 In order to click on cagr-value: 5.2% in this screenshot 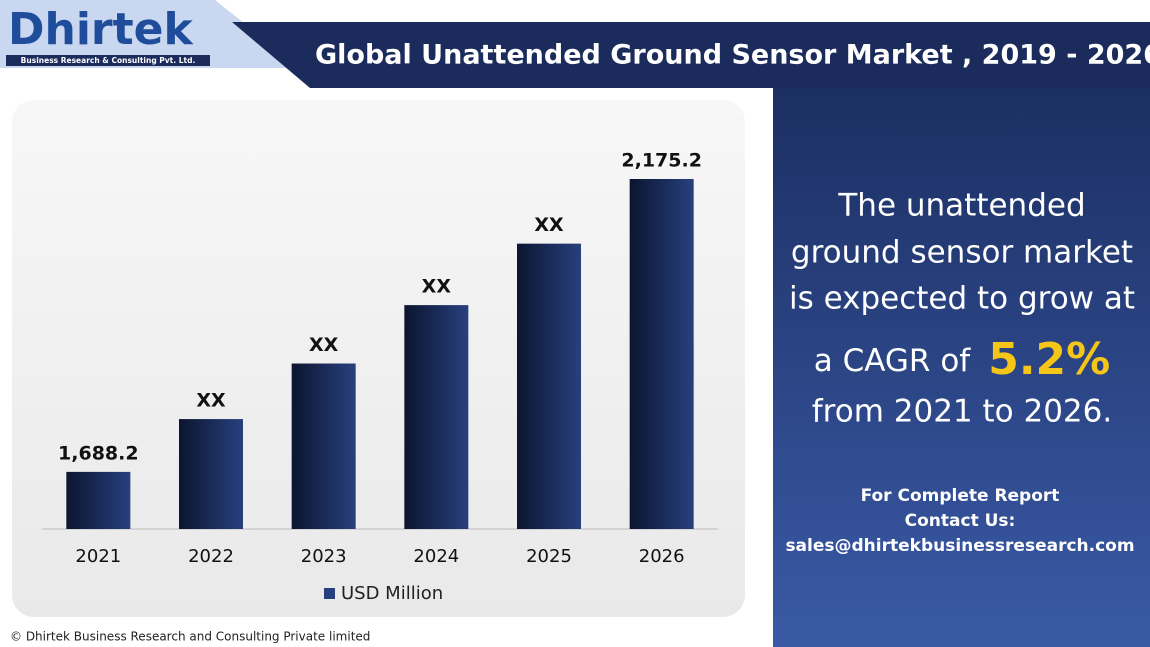, I will do `click(1049, 359)`.